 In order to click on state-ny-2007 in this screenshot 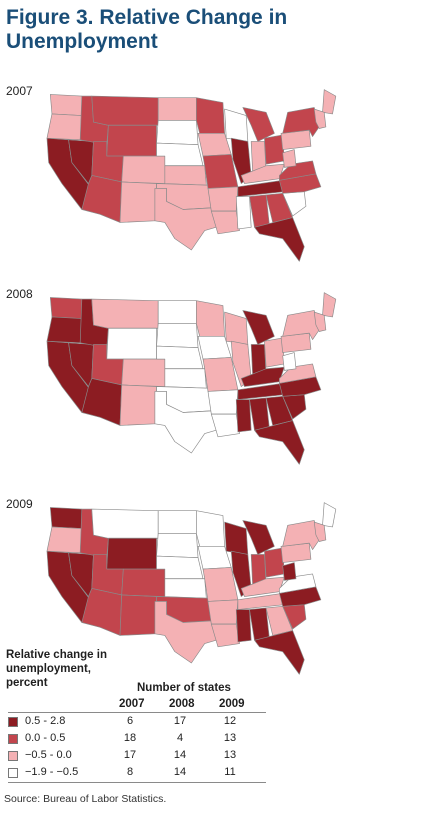, I will do `click(301, 122)`.